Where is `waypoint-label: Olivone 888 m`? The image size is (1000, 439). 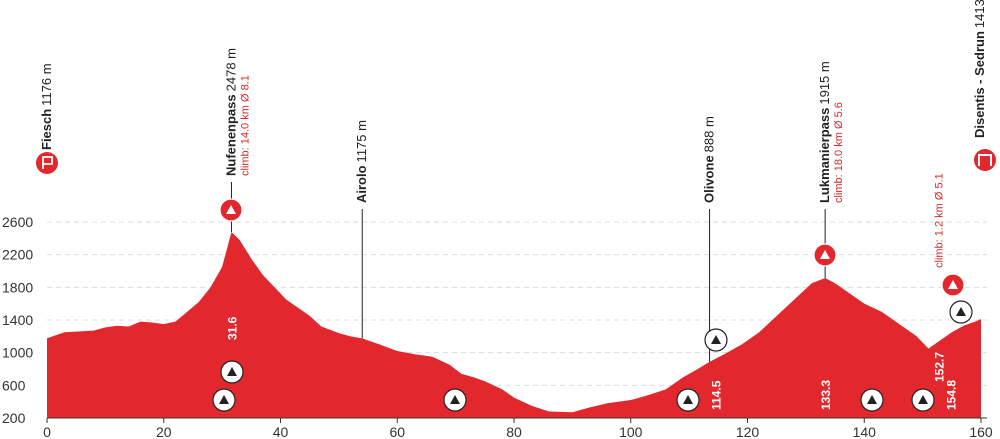
waypoint-label: Olivone 888 m is located at coordinates (709, 159).